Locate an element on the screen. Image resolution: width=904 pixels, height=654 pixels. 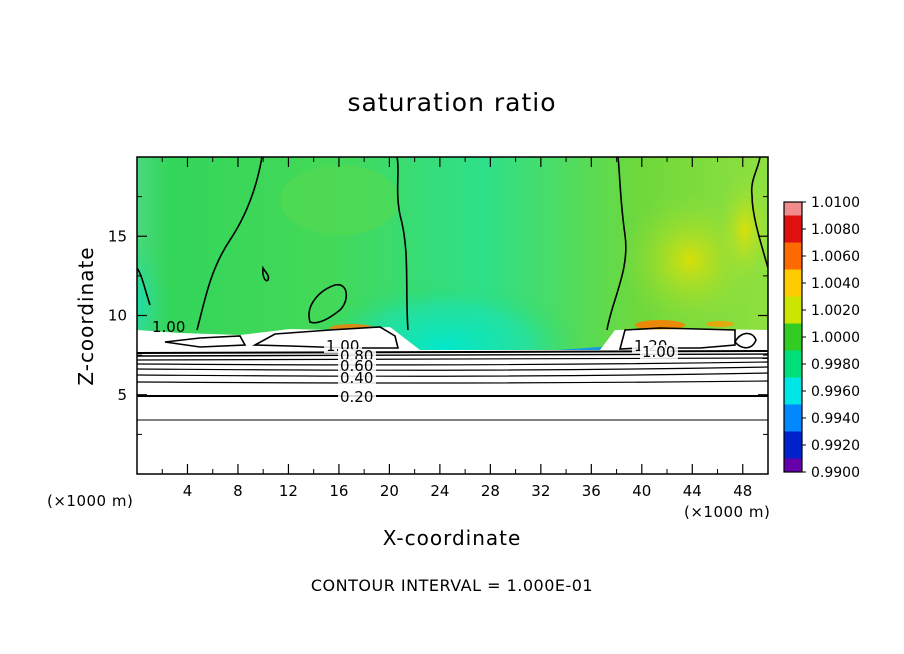
x-tick-label: 28 is located at coordinates (490, 491).